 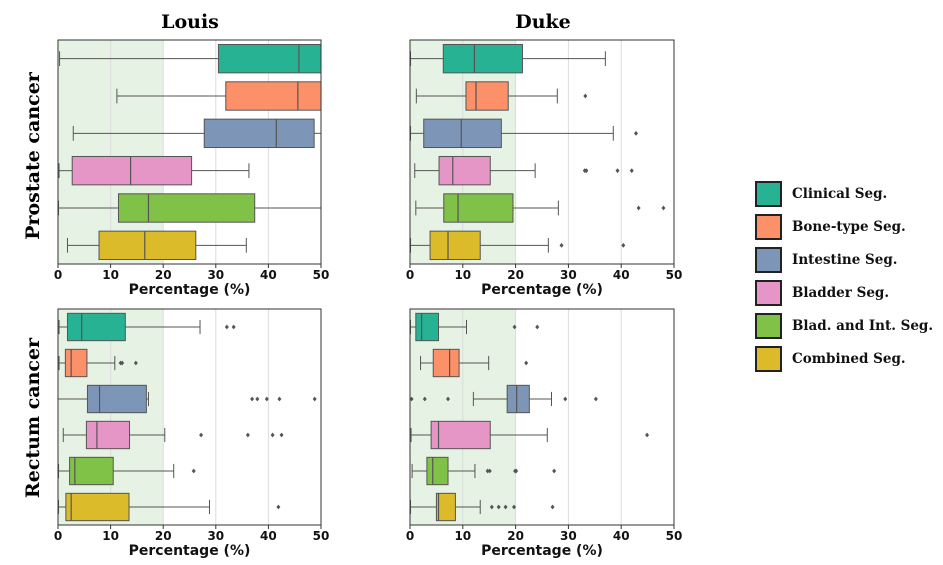 I want to click on legend-label-bladder: Bladder Seg., so click(x=841, y=293).